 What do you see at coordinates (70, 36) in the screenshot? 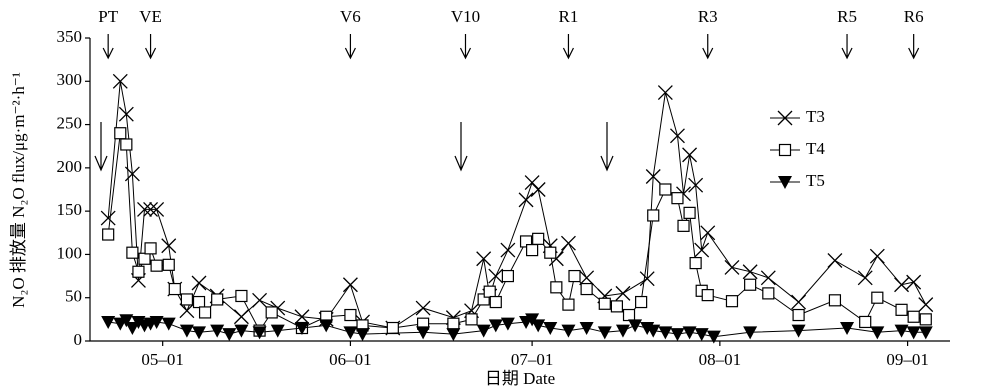
I see `y-tick-label: 350` at bounding box center [70, 36].